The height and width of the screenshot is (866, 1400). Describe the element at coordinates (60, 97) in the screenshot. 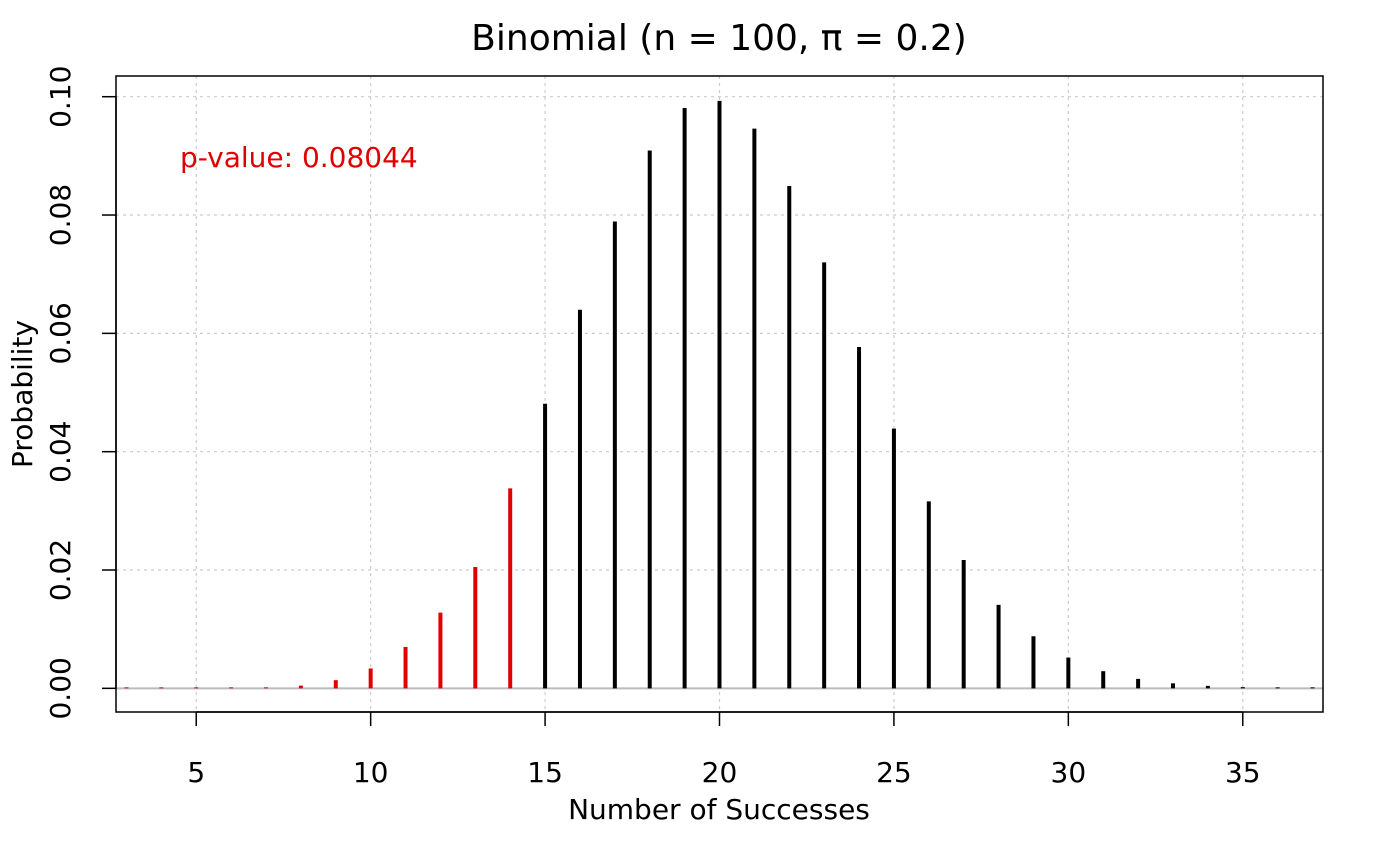

I see `y-tick-label: 0.10` at that location.